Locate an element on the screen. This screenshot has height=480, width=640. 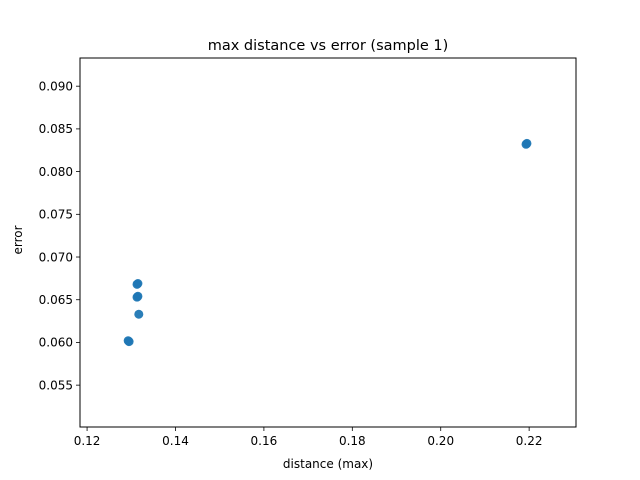
x-tick-label: 0.12 is located at coordinates (87, 441).